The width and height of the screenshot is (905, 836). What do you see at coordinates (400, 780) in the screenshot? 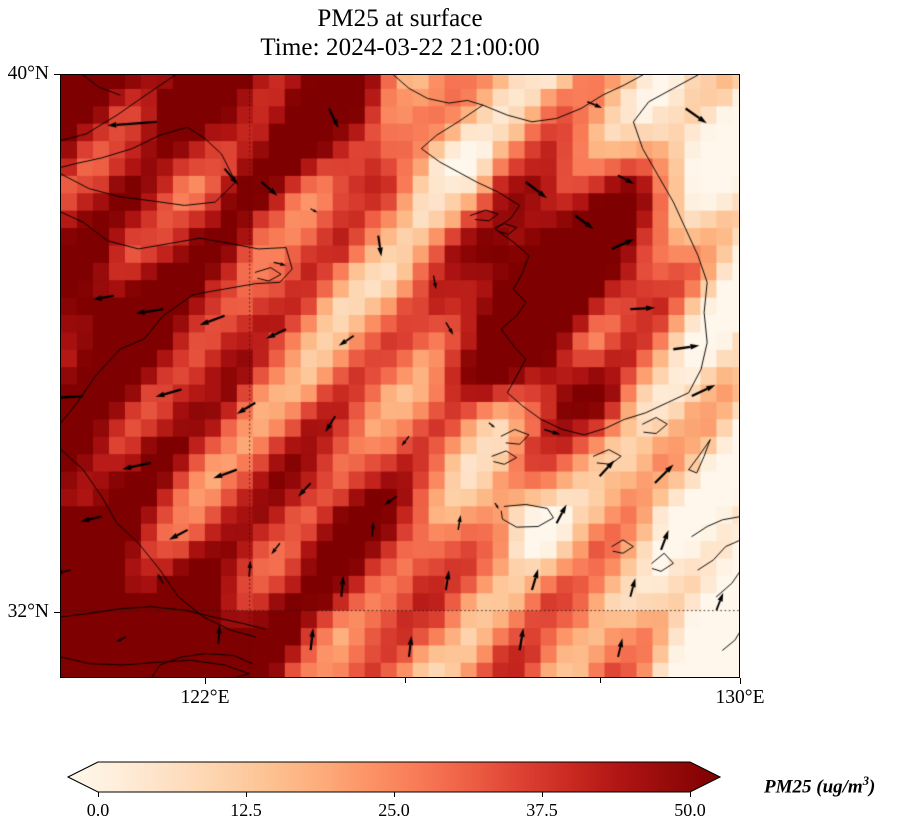
I see `colorbar-swatch` at bounding box center [400, 780].